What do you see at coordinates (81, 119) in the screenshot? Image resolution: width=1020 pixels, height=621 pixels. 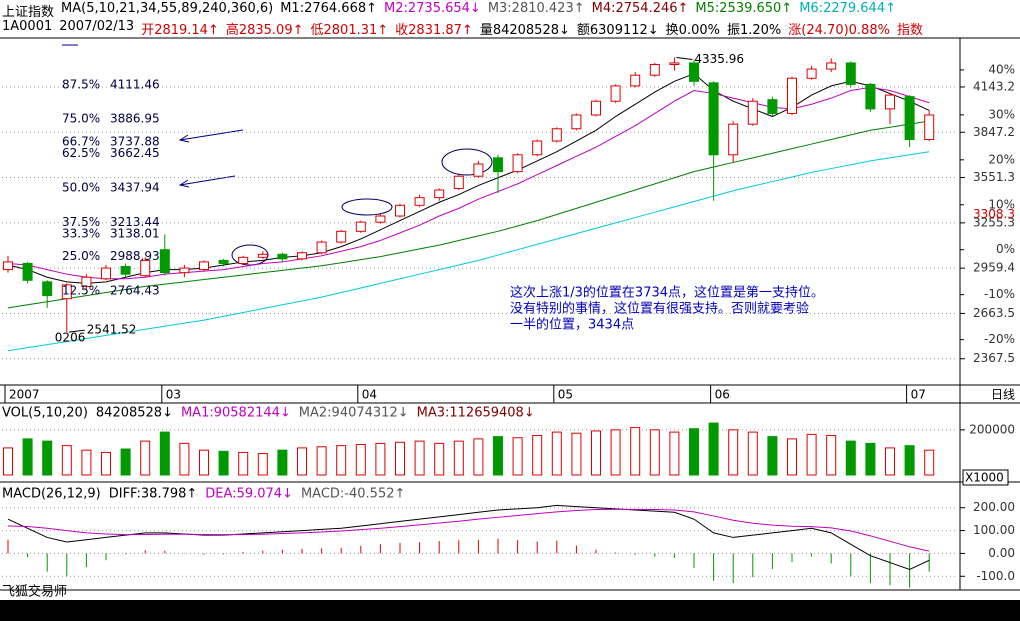 I see `fib-percent: 75.0%` at bounding box center [81, 119].